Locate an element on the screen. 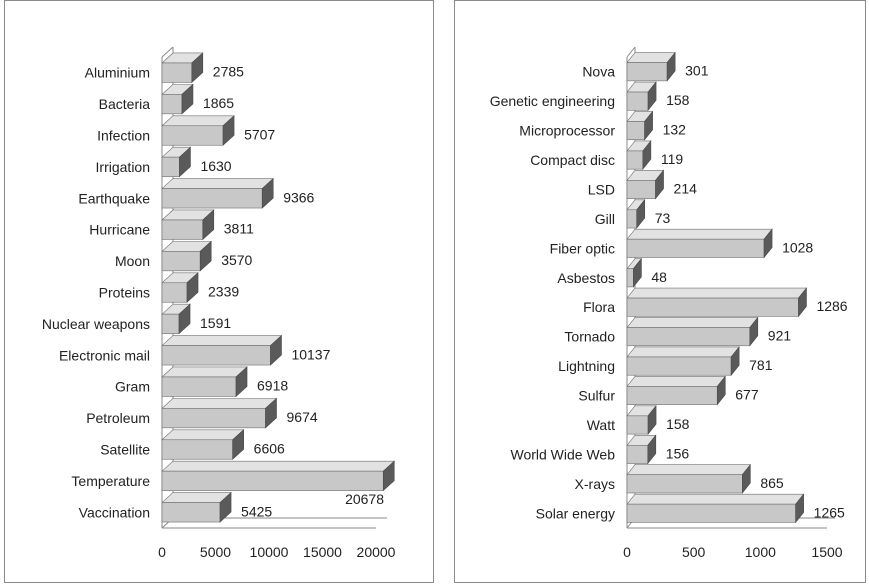 The image size is (869, 587). value-label: 677 is located at coordinates (747, 395).